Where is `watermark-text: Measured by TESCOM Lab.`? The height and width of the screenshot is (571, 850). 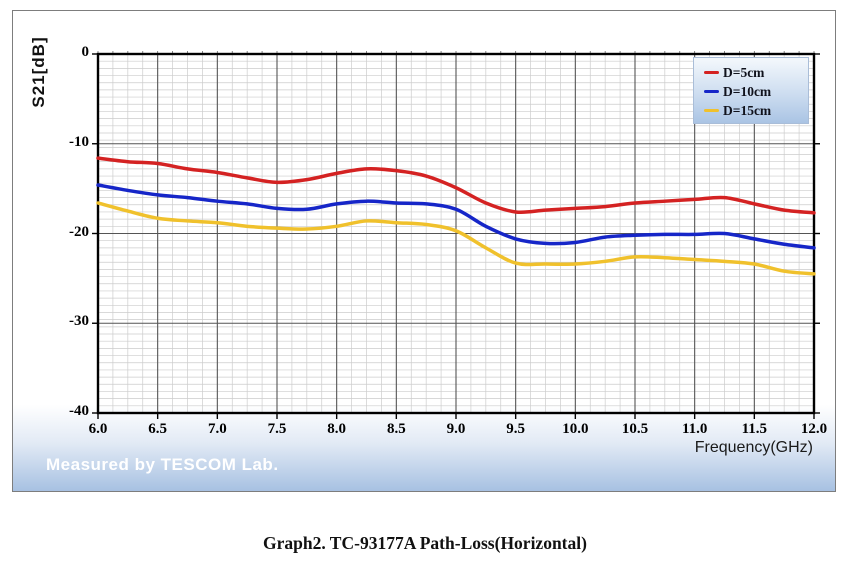 watermark-text: Measured by TESCOM Lab. is located at coordinates (162, 464).